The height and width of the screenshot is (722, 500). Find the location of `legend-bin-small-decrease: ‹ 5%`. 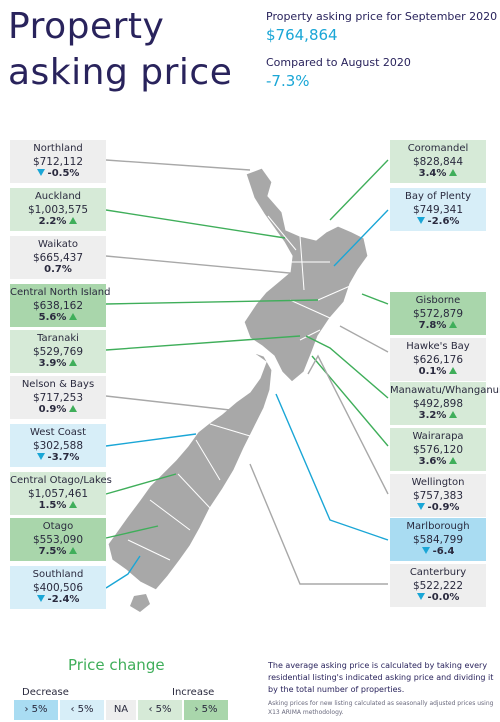

legend-bin-small-decrease: ‹ 5% is located at coordinates (82, 710).